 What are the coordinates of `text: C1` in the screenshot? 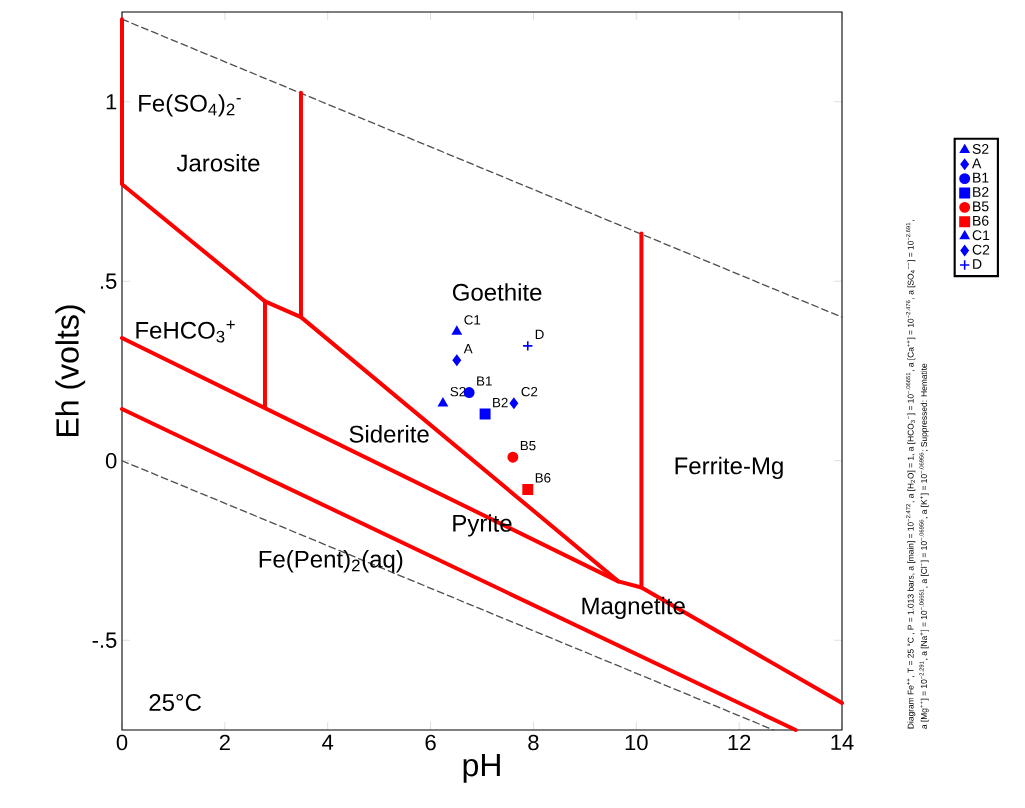 It's located at (472, 320).